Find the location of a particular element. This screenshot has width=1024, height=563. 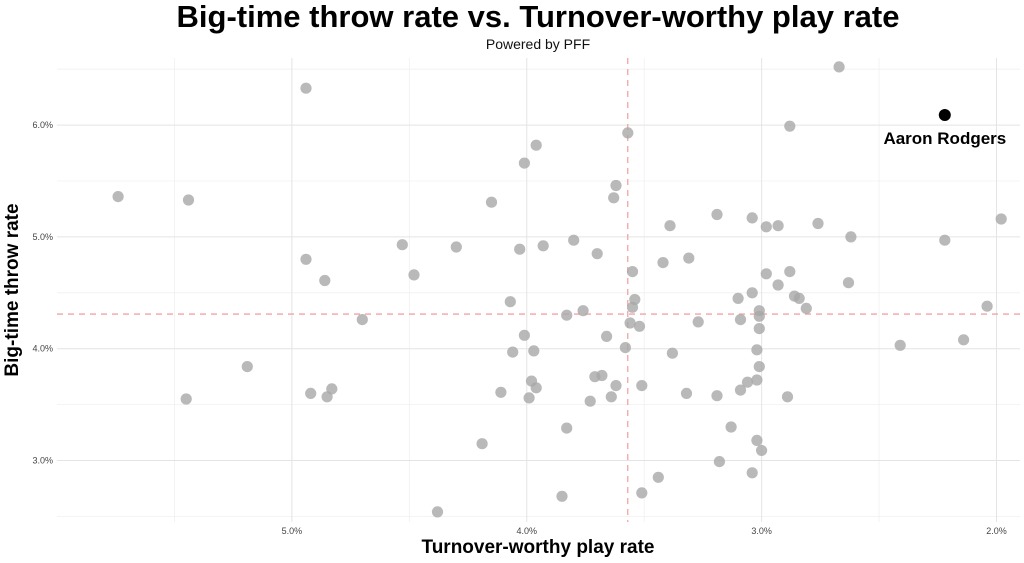

y-tick-label: 6.0% is located at coordinates (42, 125).